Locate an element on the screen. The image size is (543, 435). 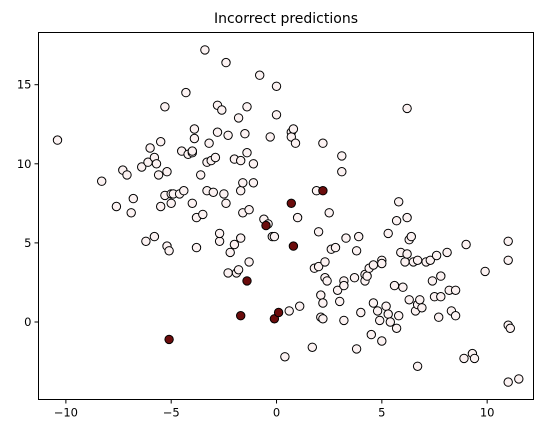
x-tick-label: 5 is located at coordinates (381, 413).